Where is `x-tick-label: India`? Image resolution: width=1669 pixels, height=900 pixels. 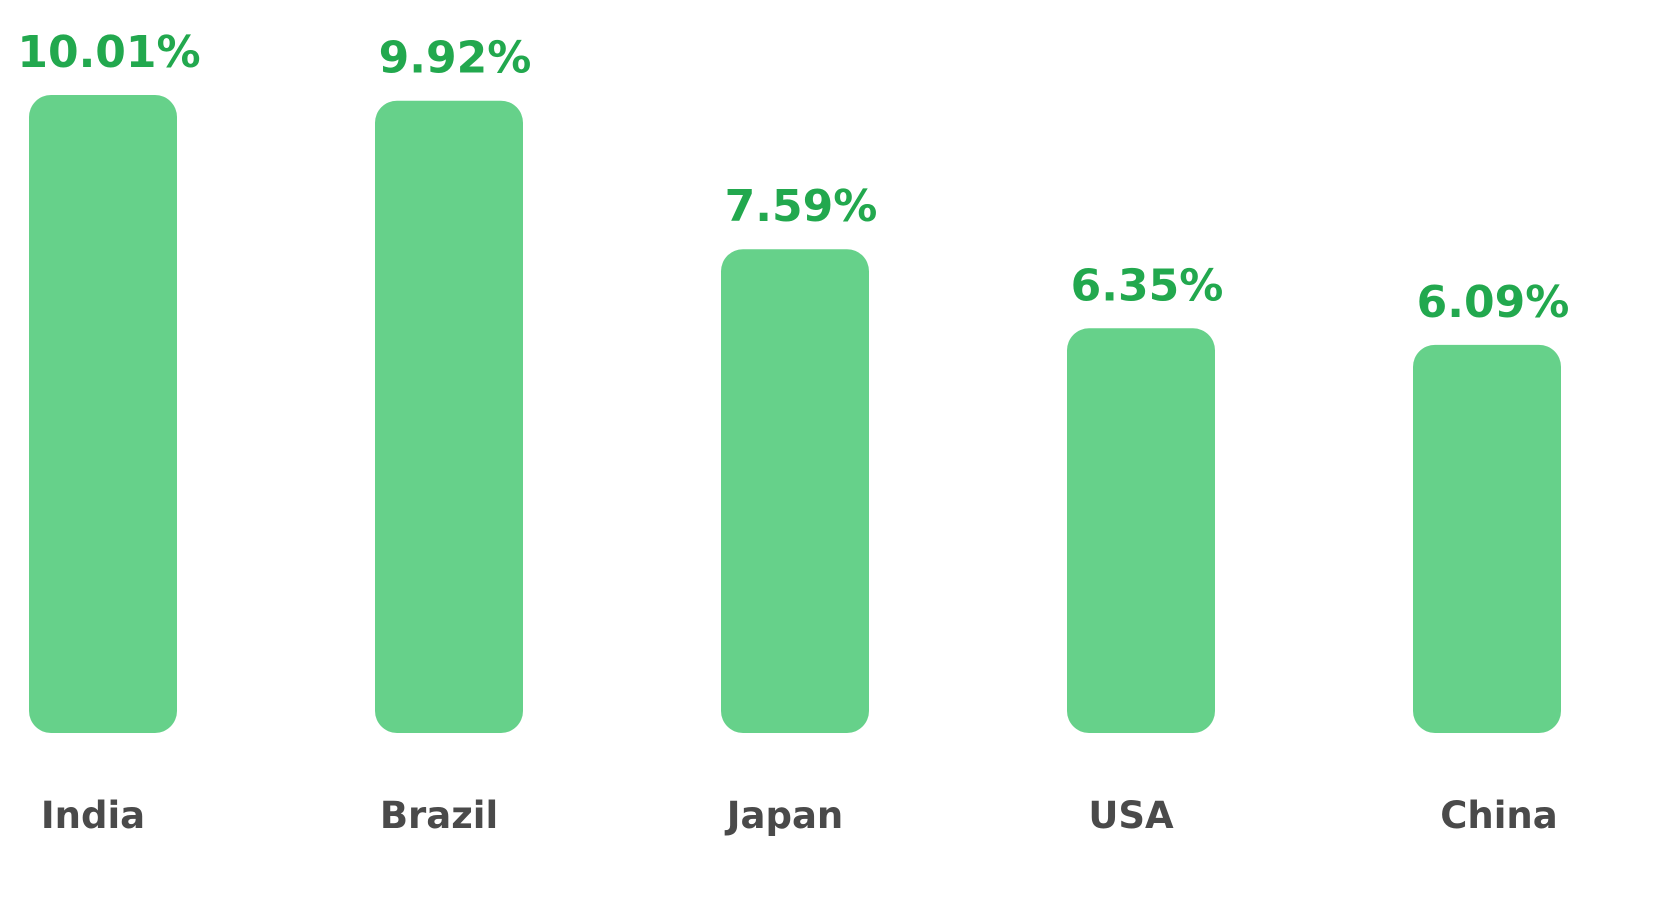 x-tick-label: India is located at coordinates (93, 815).